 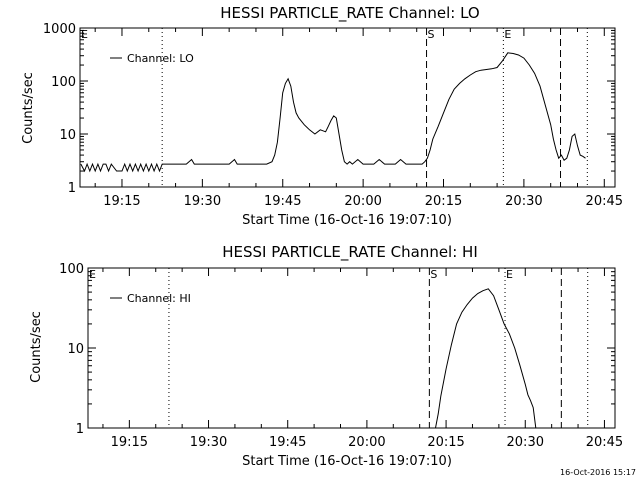 I want to click on marker-label-lo: S, so click(x=431, y=34).